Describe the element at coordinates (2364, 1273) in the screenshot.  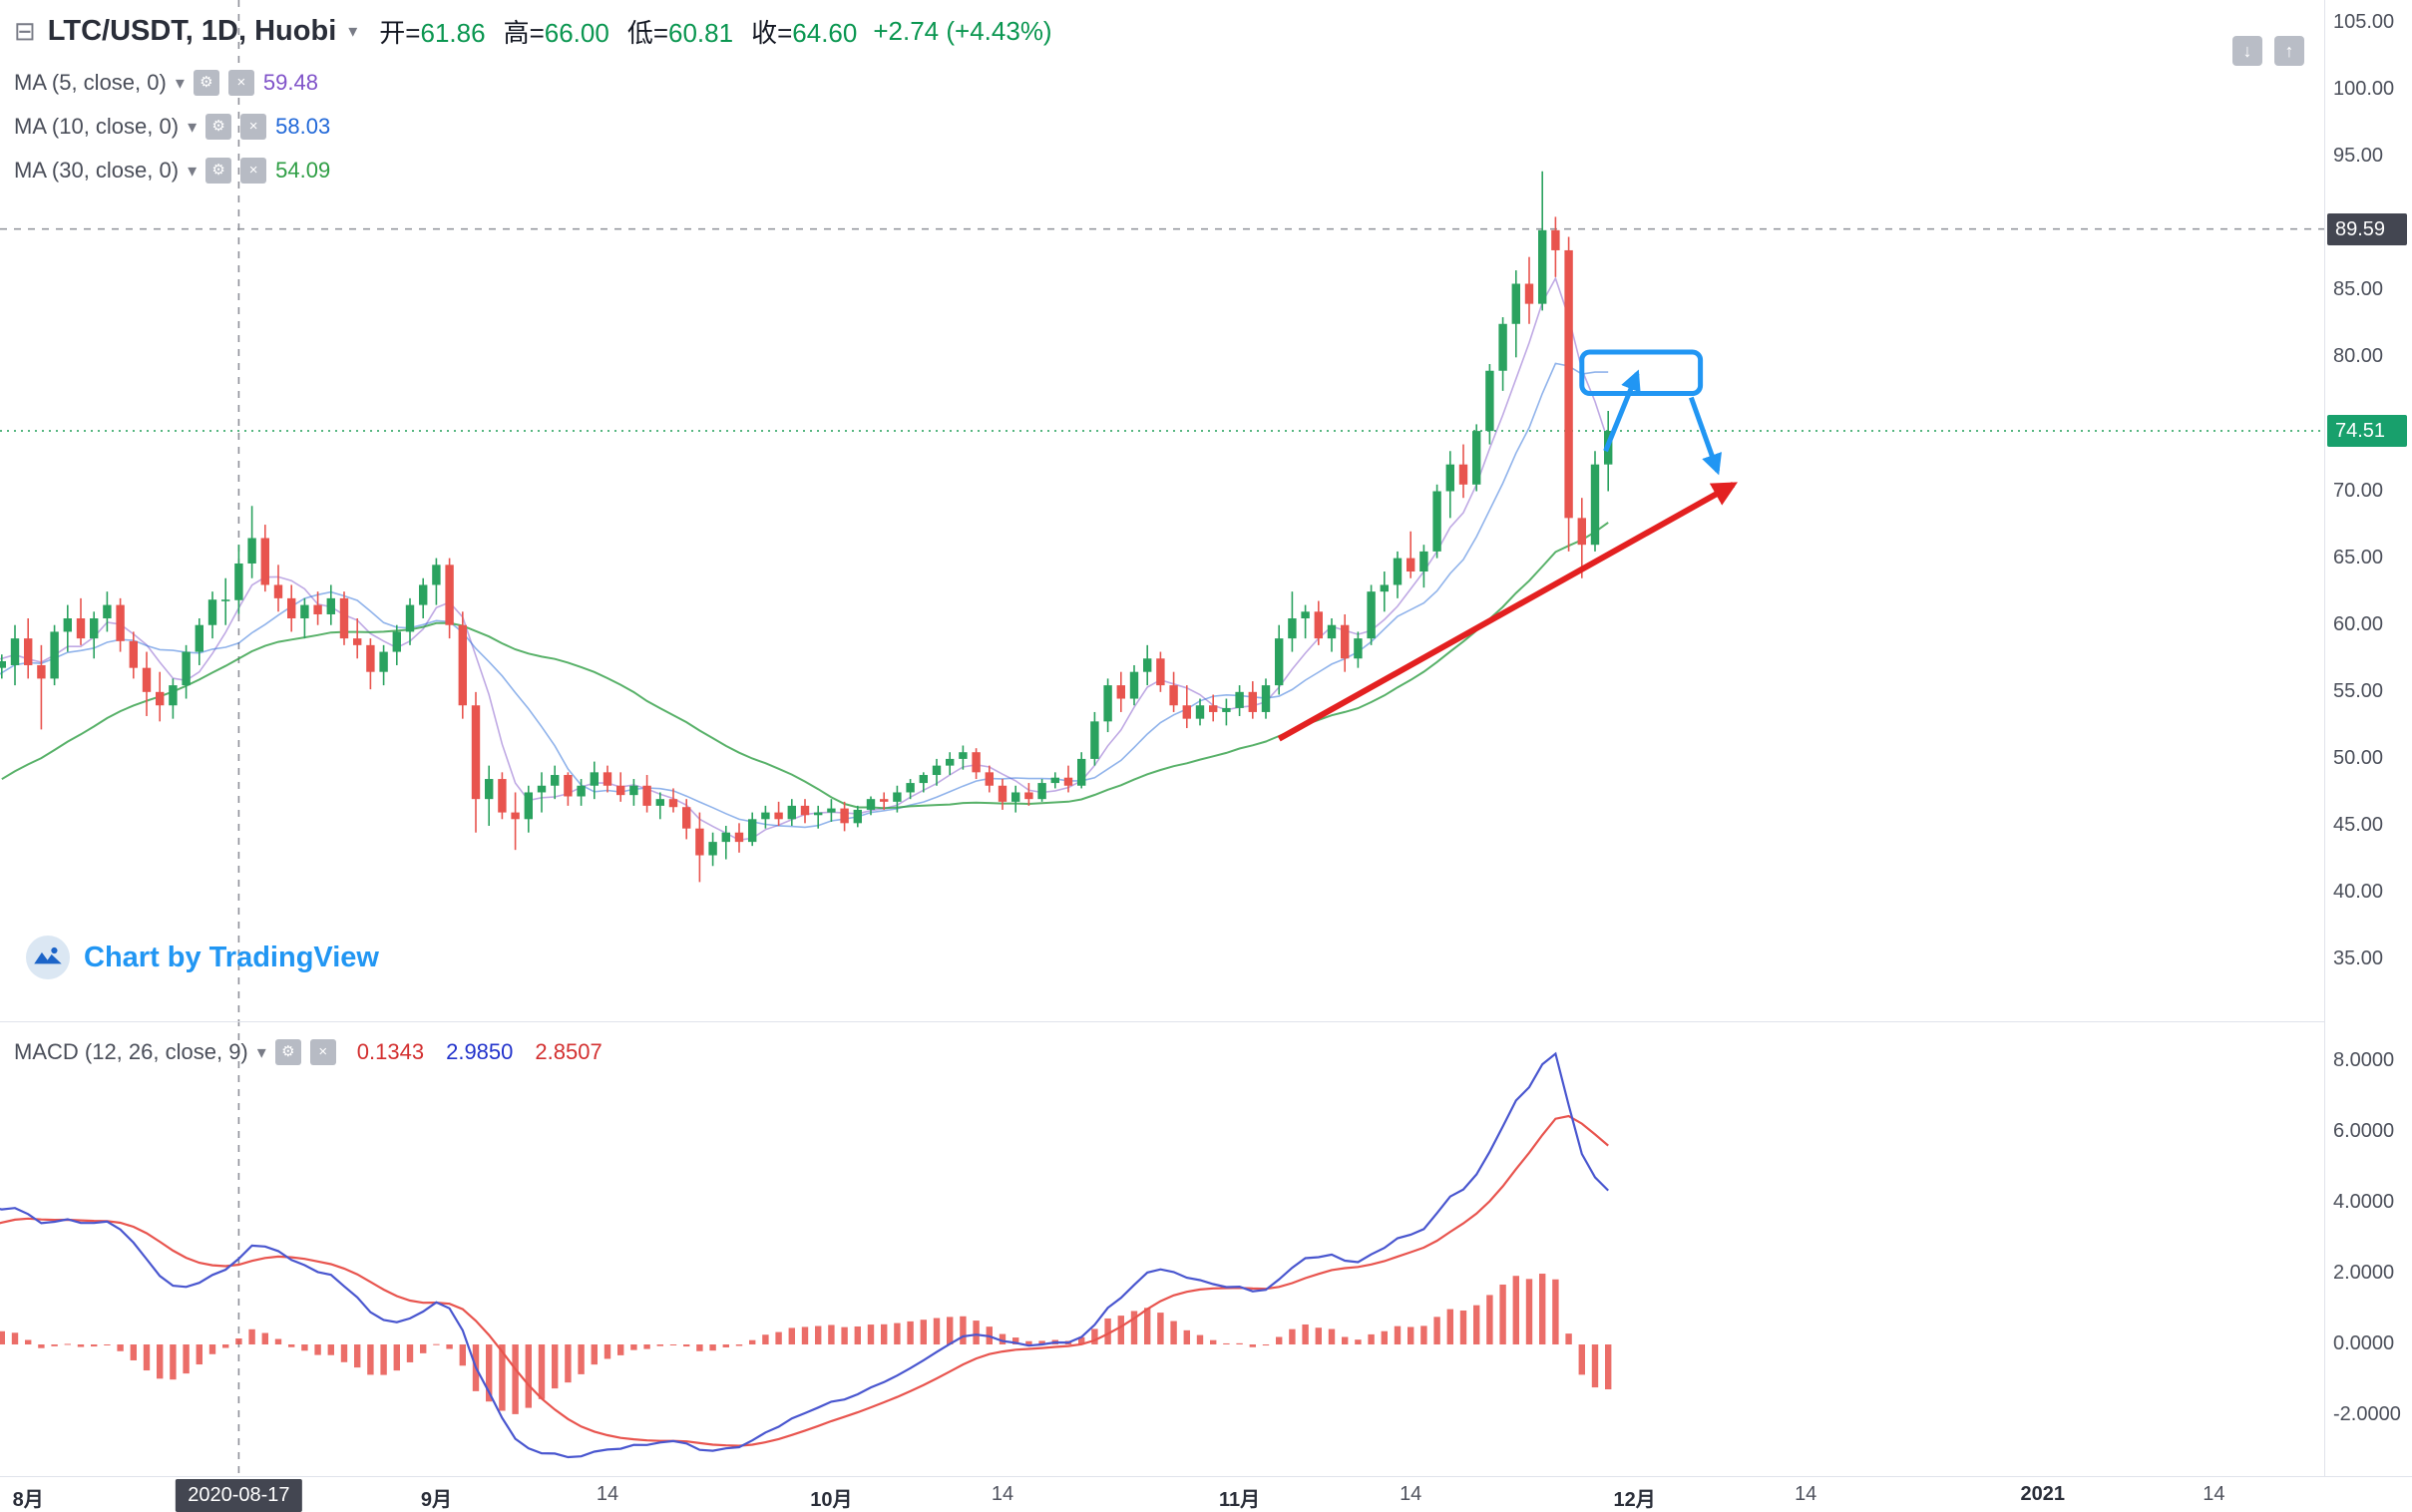
I see `macd-tick-label: 2.0000` at that location.